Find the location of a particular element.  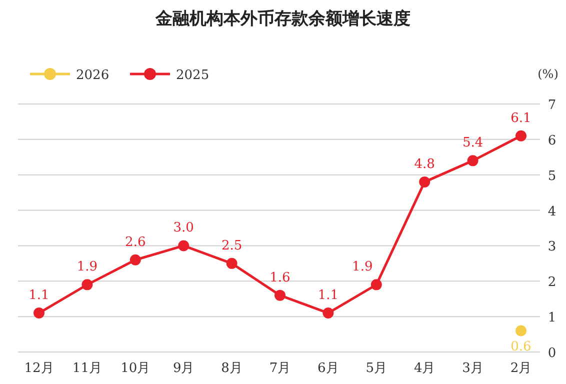

data-label: 2.5 is located at coordinates (231, 246).